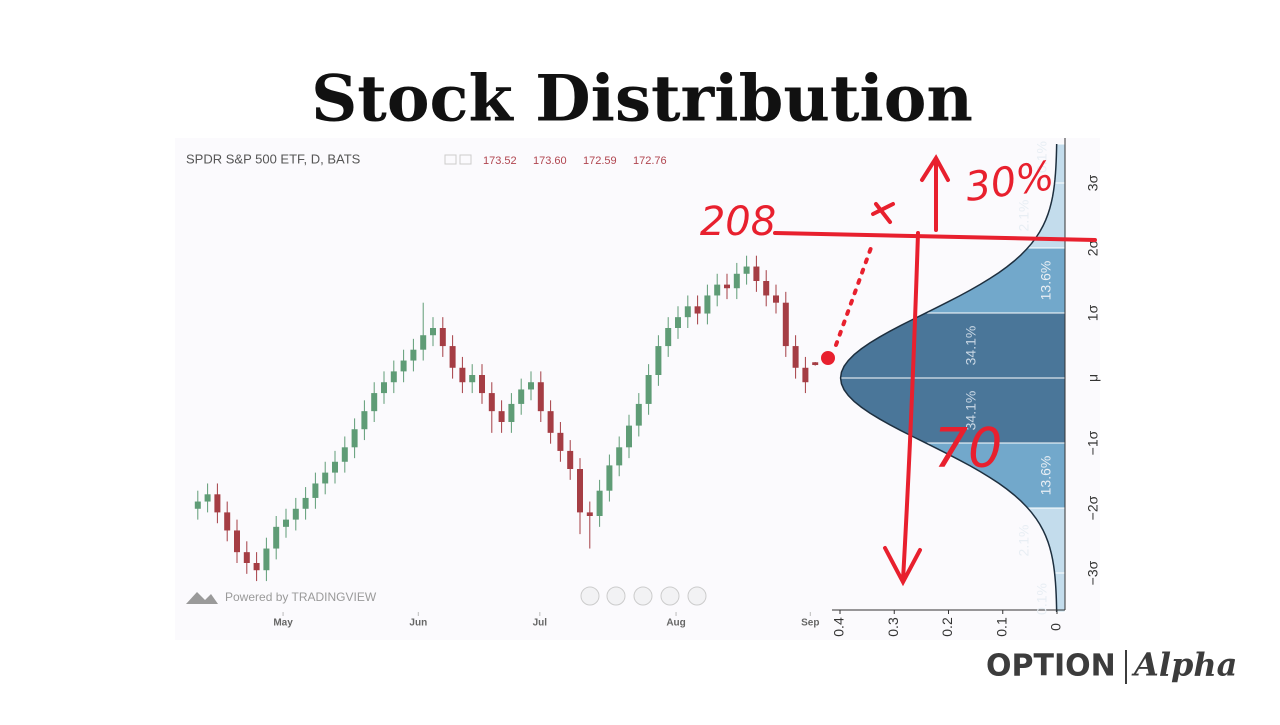  I want to click on hand-dots, so click(854, 295).